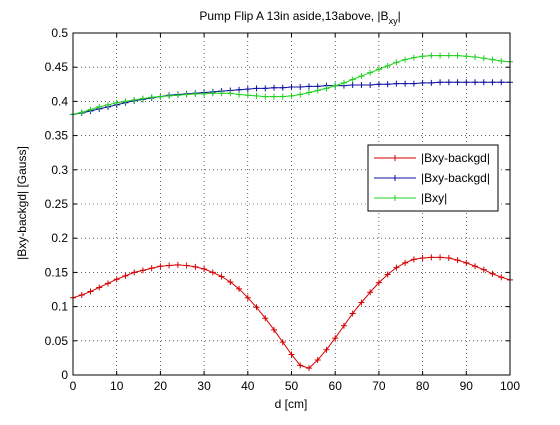  Describe the element at coordinates (57, 204) in the screenshot. I see `y-tick-label: 0.25` at that location.